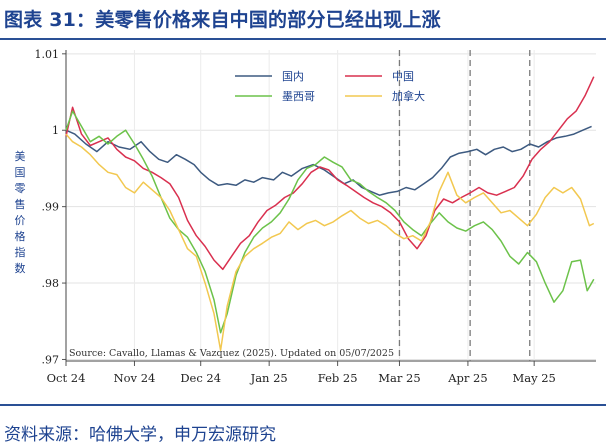 This screenshot has width=606, height=448. What do you see at coordinates (66, 378) in the screenshot?
I see `x-tick-label: Oct 24` at bounding box center [66, 378].